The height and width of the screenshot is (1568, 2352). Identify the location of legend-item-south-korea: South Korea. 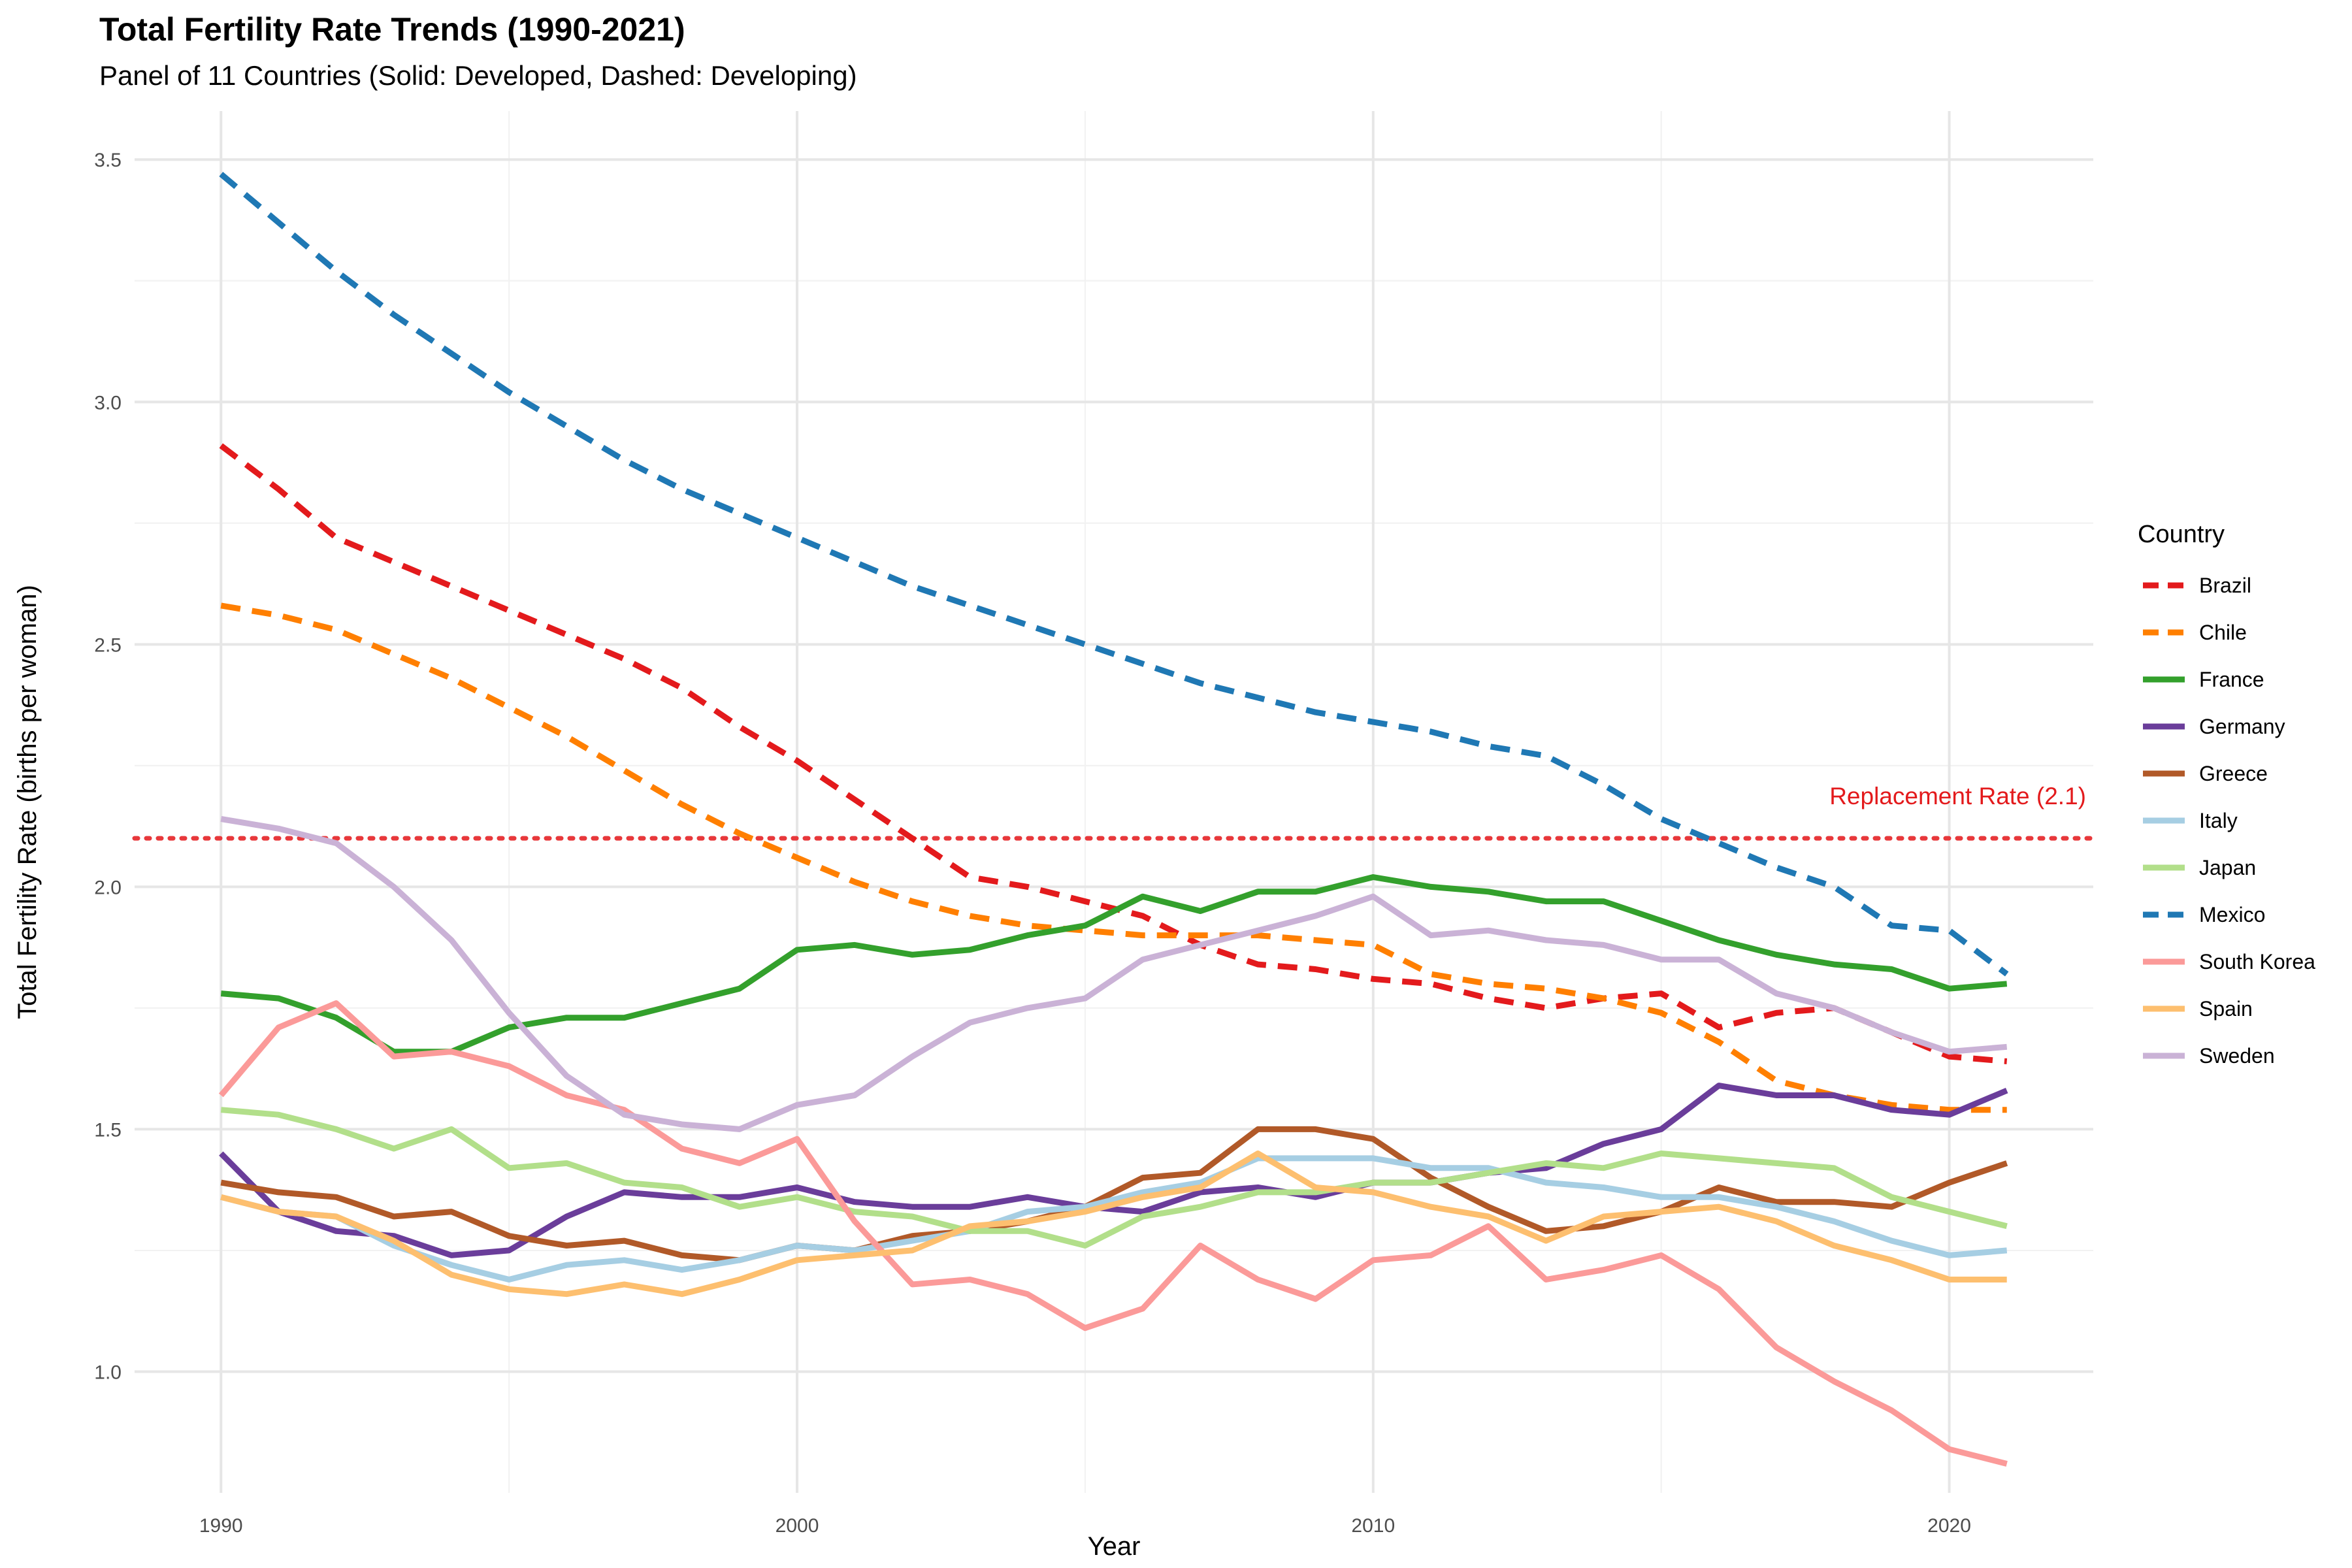
(2229, 961).